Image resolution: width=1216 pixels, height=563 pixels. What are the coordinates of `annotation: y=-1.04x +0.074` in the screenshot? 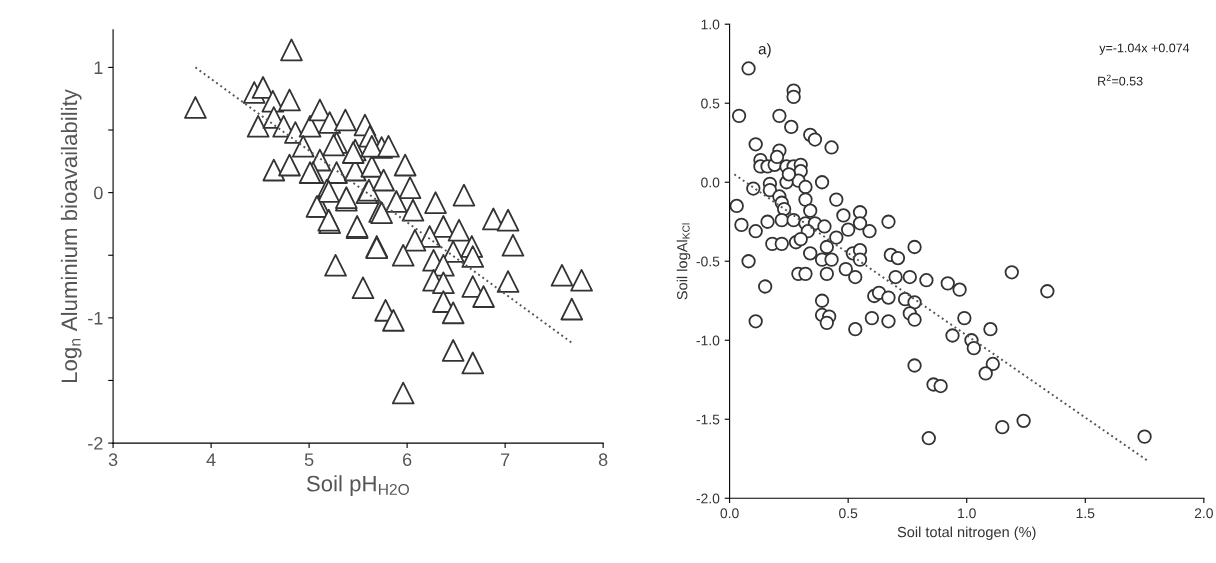 It's located at (1144, 49).